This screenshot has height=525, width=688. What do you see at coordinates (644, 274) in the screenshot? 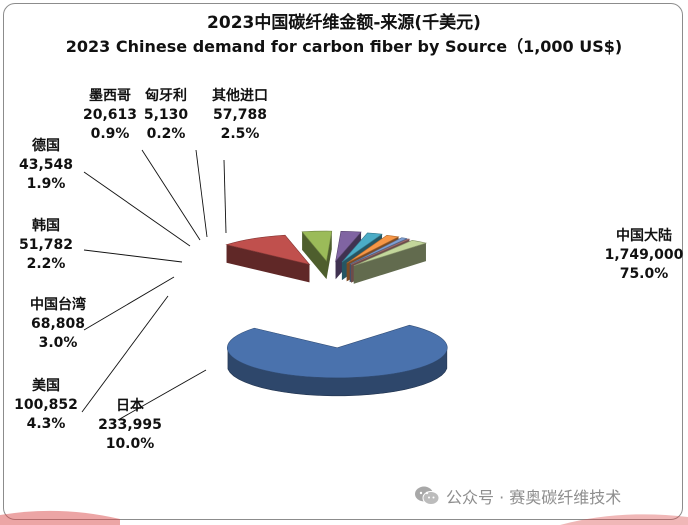
I see `slice-label-0-2: 75.0%` at bounding box center [644, 274].